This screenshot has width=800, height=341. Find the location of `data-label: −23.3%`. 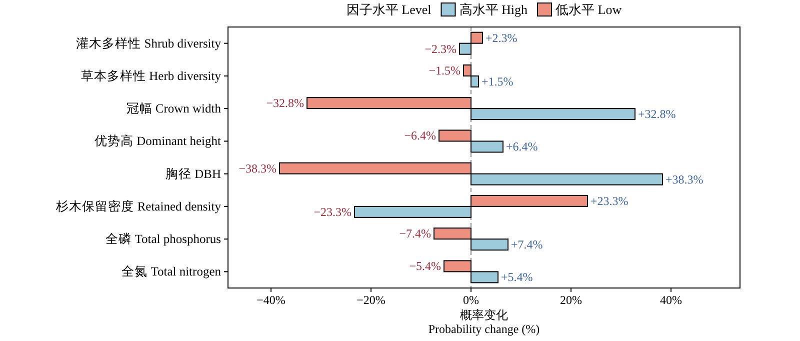

data-label: −23.3% is located at coordinates (333, 211).